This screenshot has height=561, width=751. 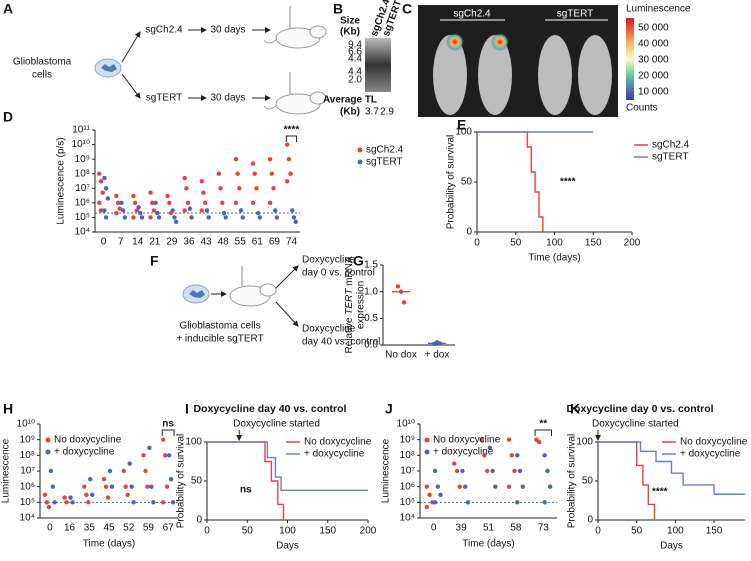 What do you see at coordinates (544, 528) in the screenshot?
I see `x-tick-label: 73` at bounding box center [544, 528].